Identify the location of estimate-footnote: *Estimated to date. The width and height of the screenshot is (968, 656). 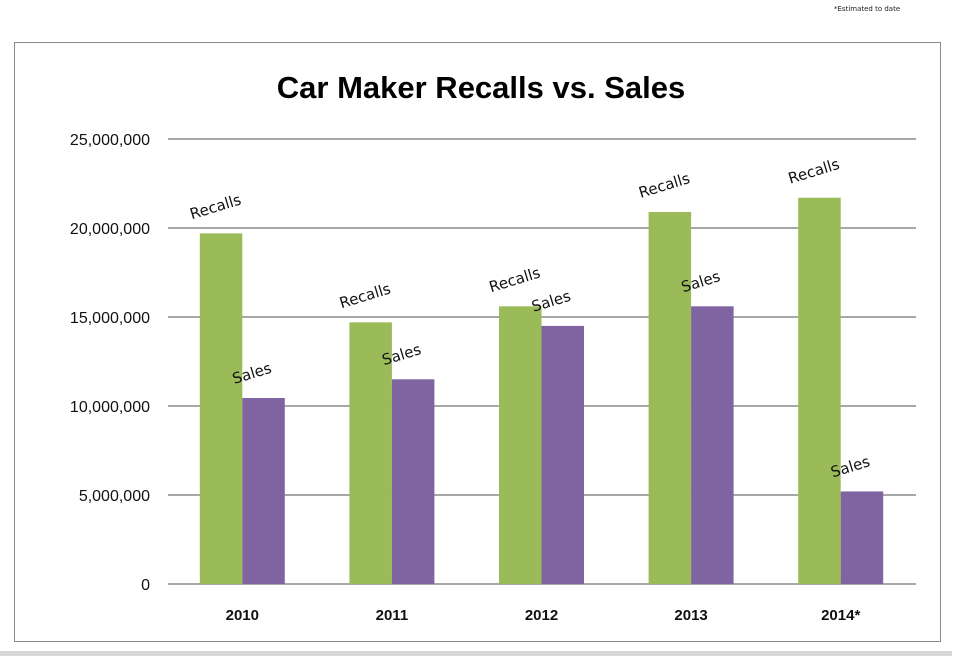
(867, 9).